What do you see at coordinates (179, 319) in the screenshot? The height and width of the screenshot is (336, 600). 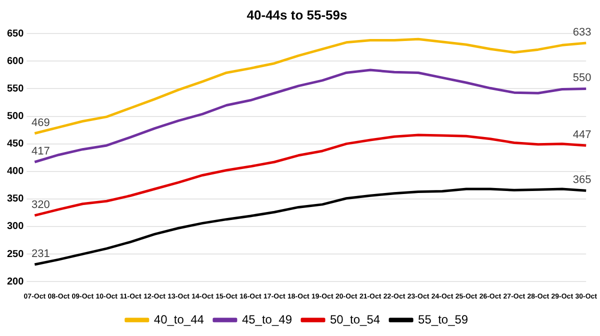 I see `legend-label: 40_to_44` at bounding box center [179, 319].